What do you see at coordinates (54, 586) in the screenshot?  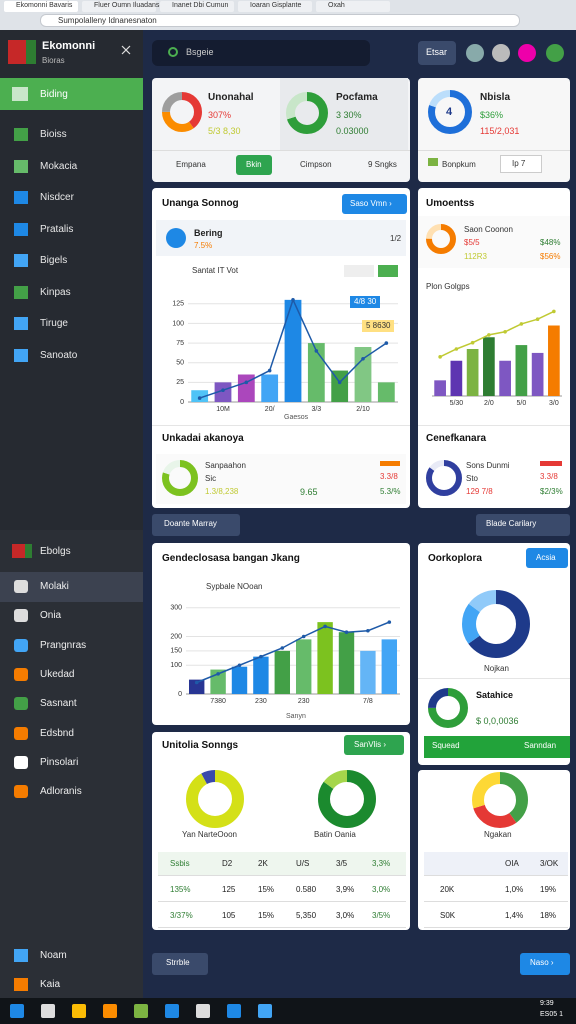 I see `nav-label: Molaki` at bounding box center [54, 586].